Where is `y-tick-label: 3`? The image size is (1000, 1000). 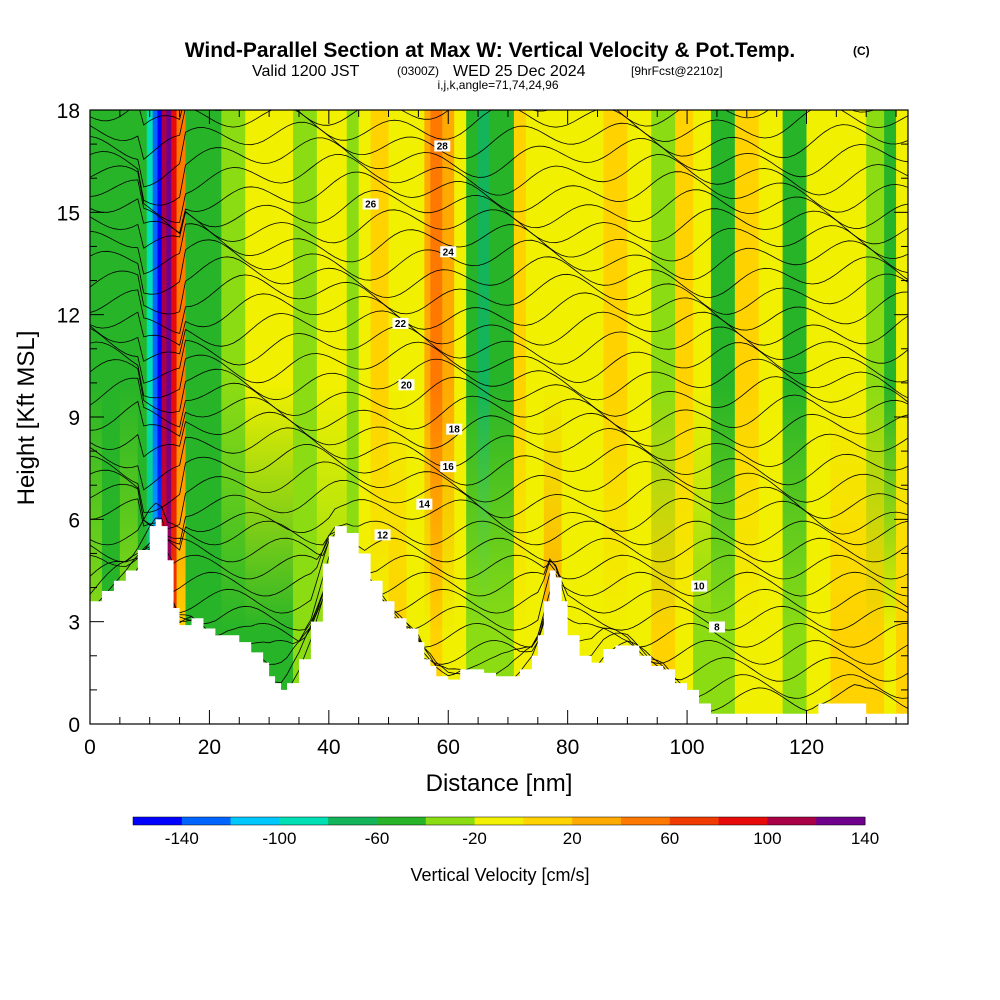 y-tick-label: 3 is located at coordinates (74, 623).